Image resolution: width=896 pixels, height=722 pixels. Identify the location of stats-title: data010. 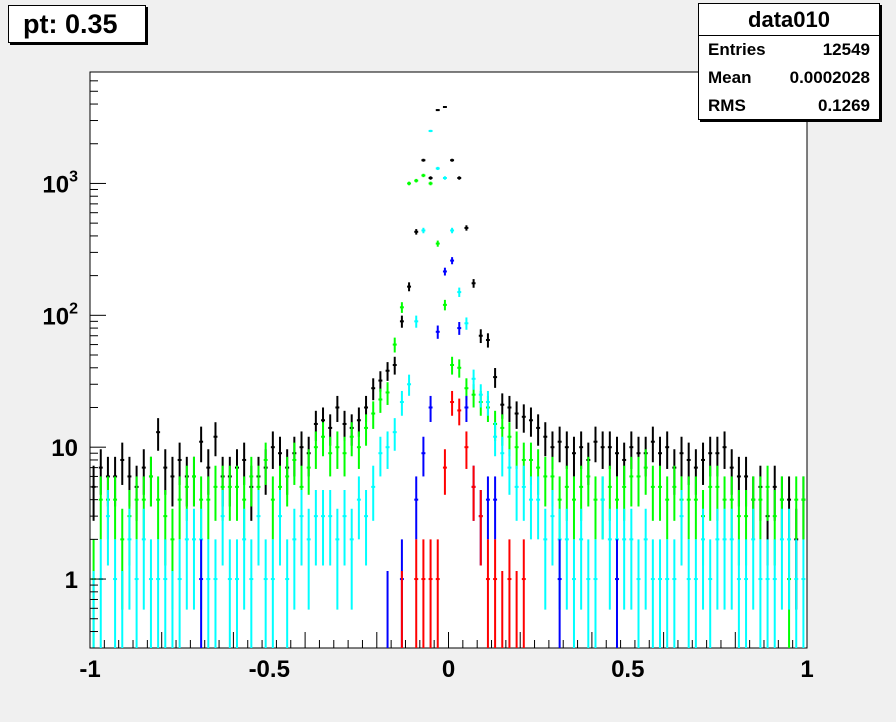
(789, 20).